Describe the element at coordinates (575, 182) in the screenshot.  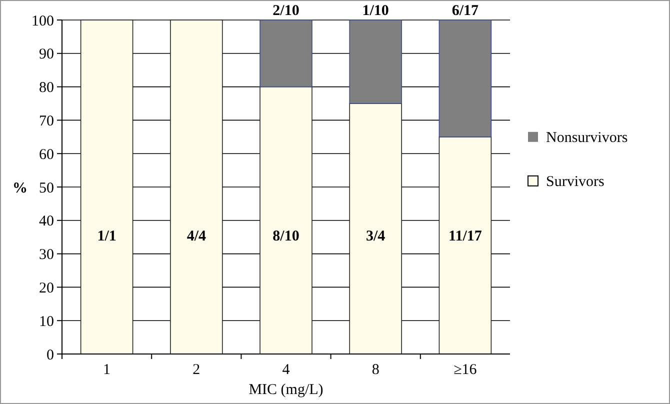
I see `text: Survivors` at that location.